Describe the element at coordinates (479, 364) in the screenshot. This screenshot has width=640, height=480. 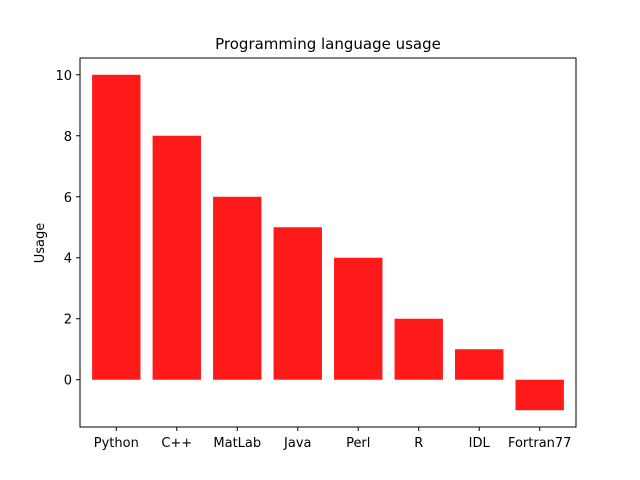
I see `bar-idl` at that location.